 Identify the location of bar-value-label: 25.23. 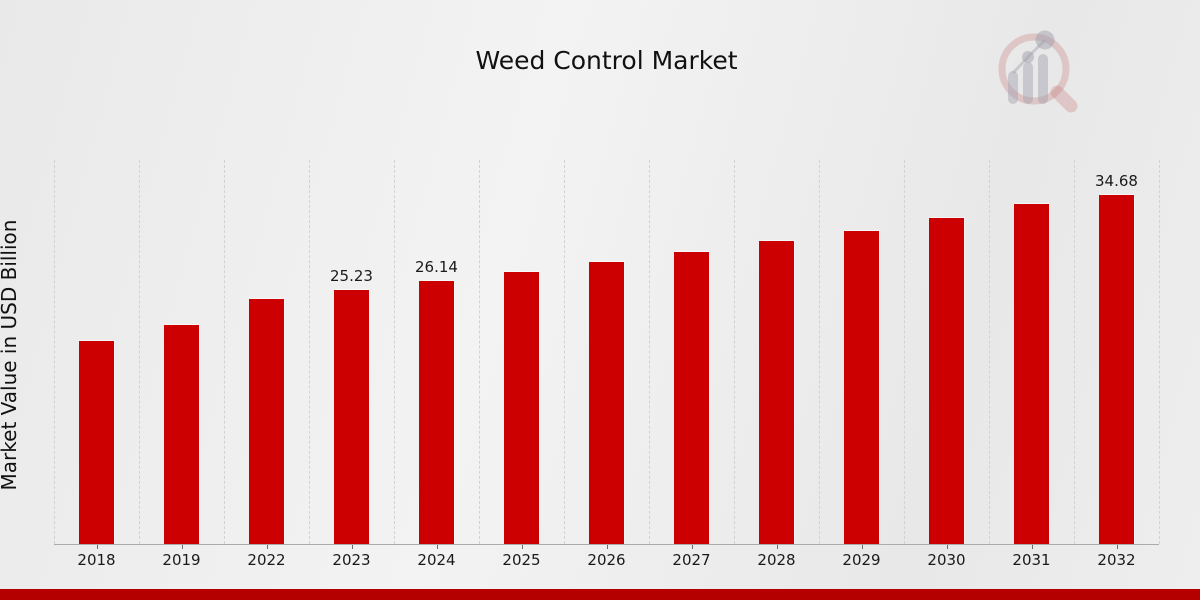
(351, 276).